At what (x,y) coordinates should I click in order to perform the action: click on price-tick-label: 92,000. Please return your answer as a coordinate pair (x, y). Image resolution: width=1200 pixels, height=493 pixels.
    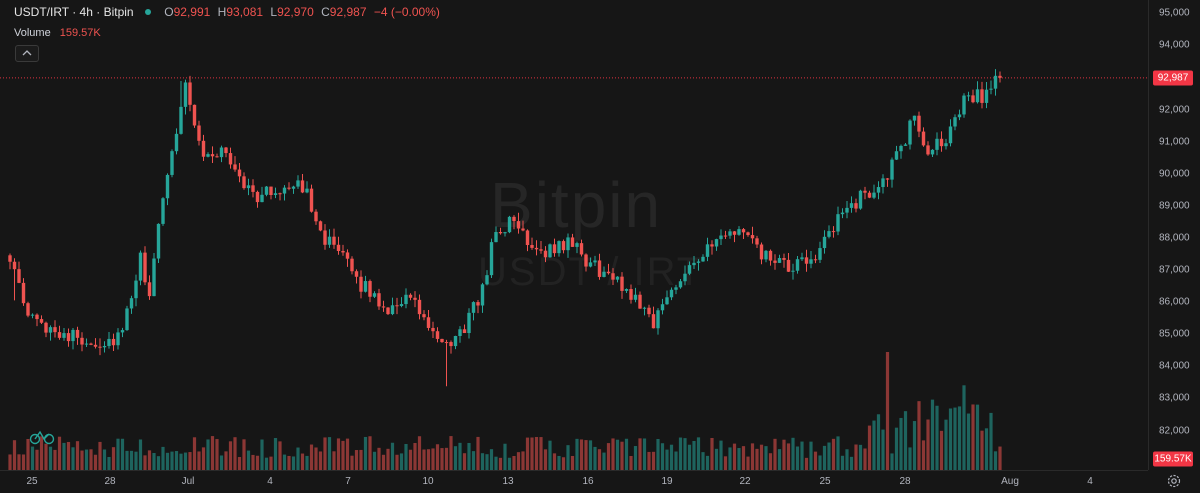
    Looking at the image, I should click on (1174, 110).